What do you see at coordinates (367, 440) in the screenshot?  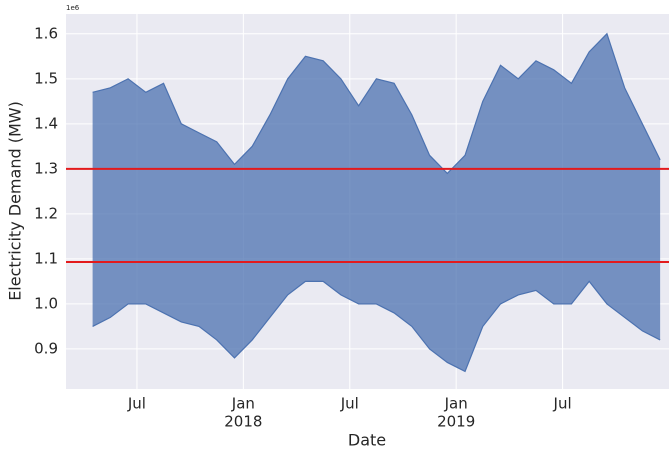 I see `x-axis-label: Date` at bounding box center [367, 440].